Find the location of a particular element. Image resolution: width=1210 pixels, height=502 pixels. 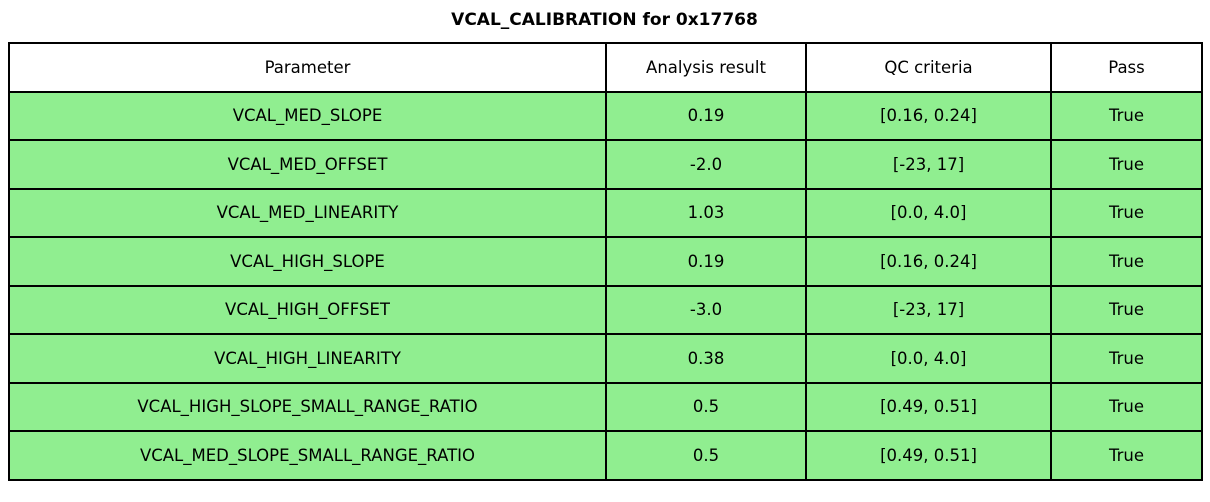

table-row: VCAL_MED_OFFSET -2.0 [-23, 17] True is located at coordinates (605, 164).